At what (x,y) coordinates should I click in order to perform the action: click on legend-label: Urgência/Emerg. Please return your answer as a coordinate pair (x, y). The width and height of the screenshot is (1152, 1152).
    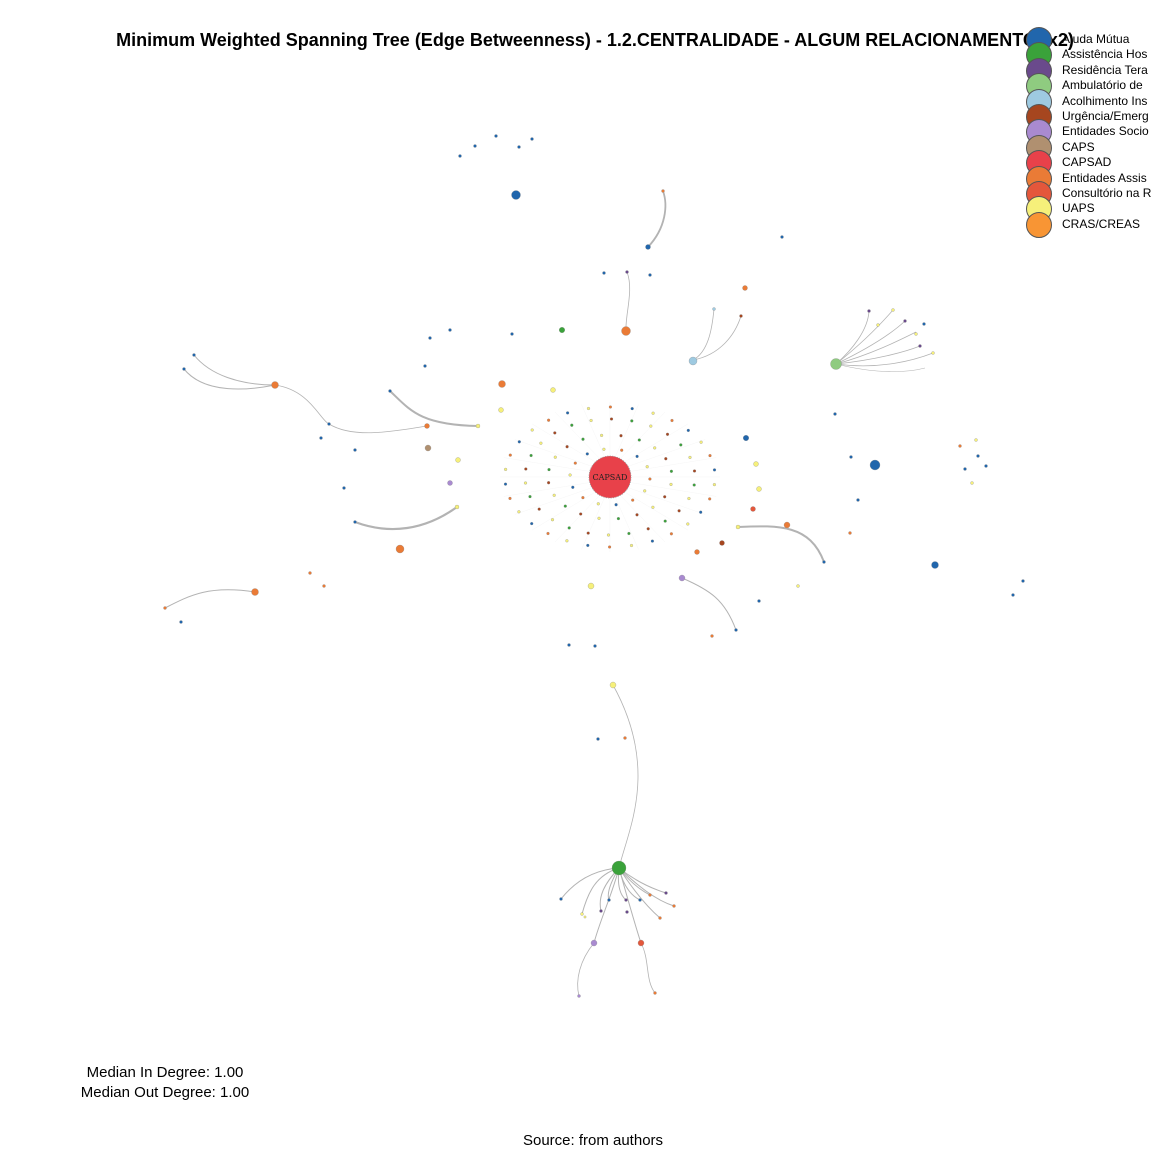
    Looking at the image, I should click on (1105, 115).